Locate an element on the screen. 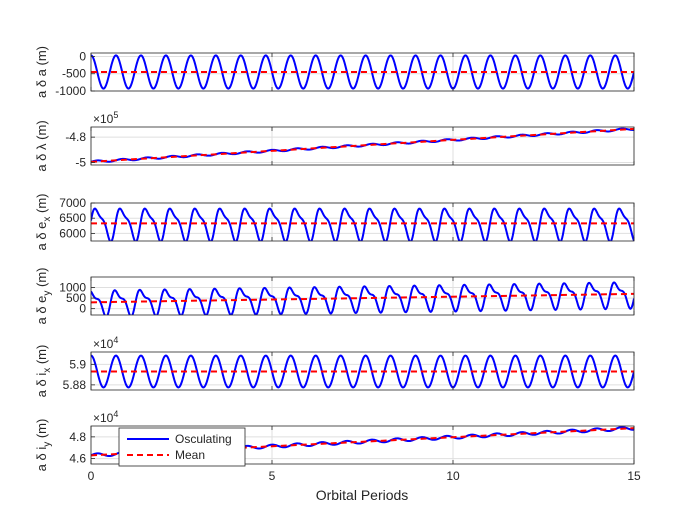 This screenshot has width=700, height=530. y-tick-label: 500 is located at coordinates (76, 298).